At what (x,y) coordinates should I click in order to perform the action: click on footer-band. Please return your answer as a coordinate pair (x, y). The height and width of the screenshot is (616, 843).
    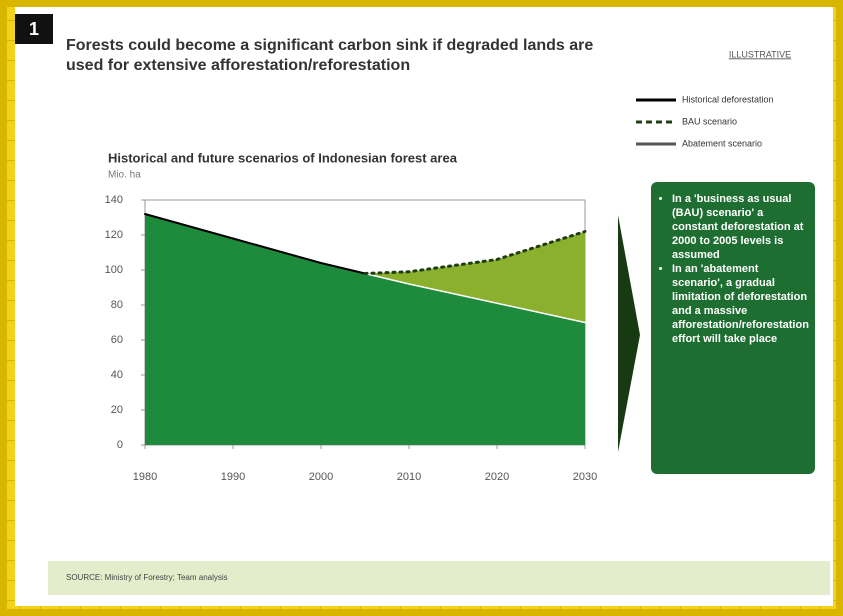
    Looking at the image, I should click on (439, 578).